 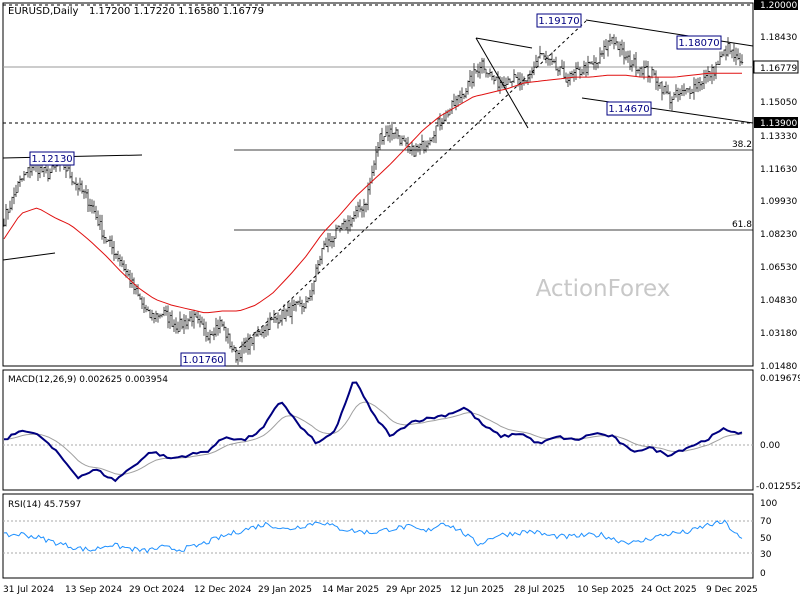 I want to click on tick-current: 1.16779, so click(x=778, y=69).